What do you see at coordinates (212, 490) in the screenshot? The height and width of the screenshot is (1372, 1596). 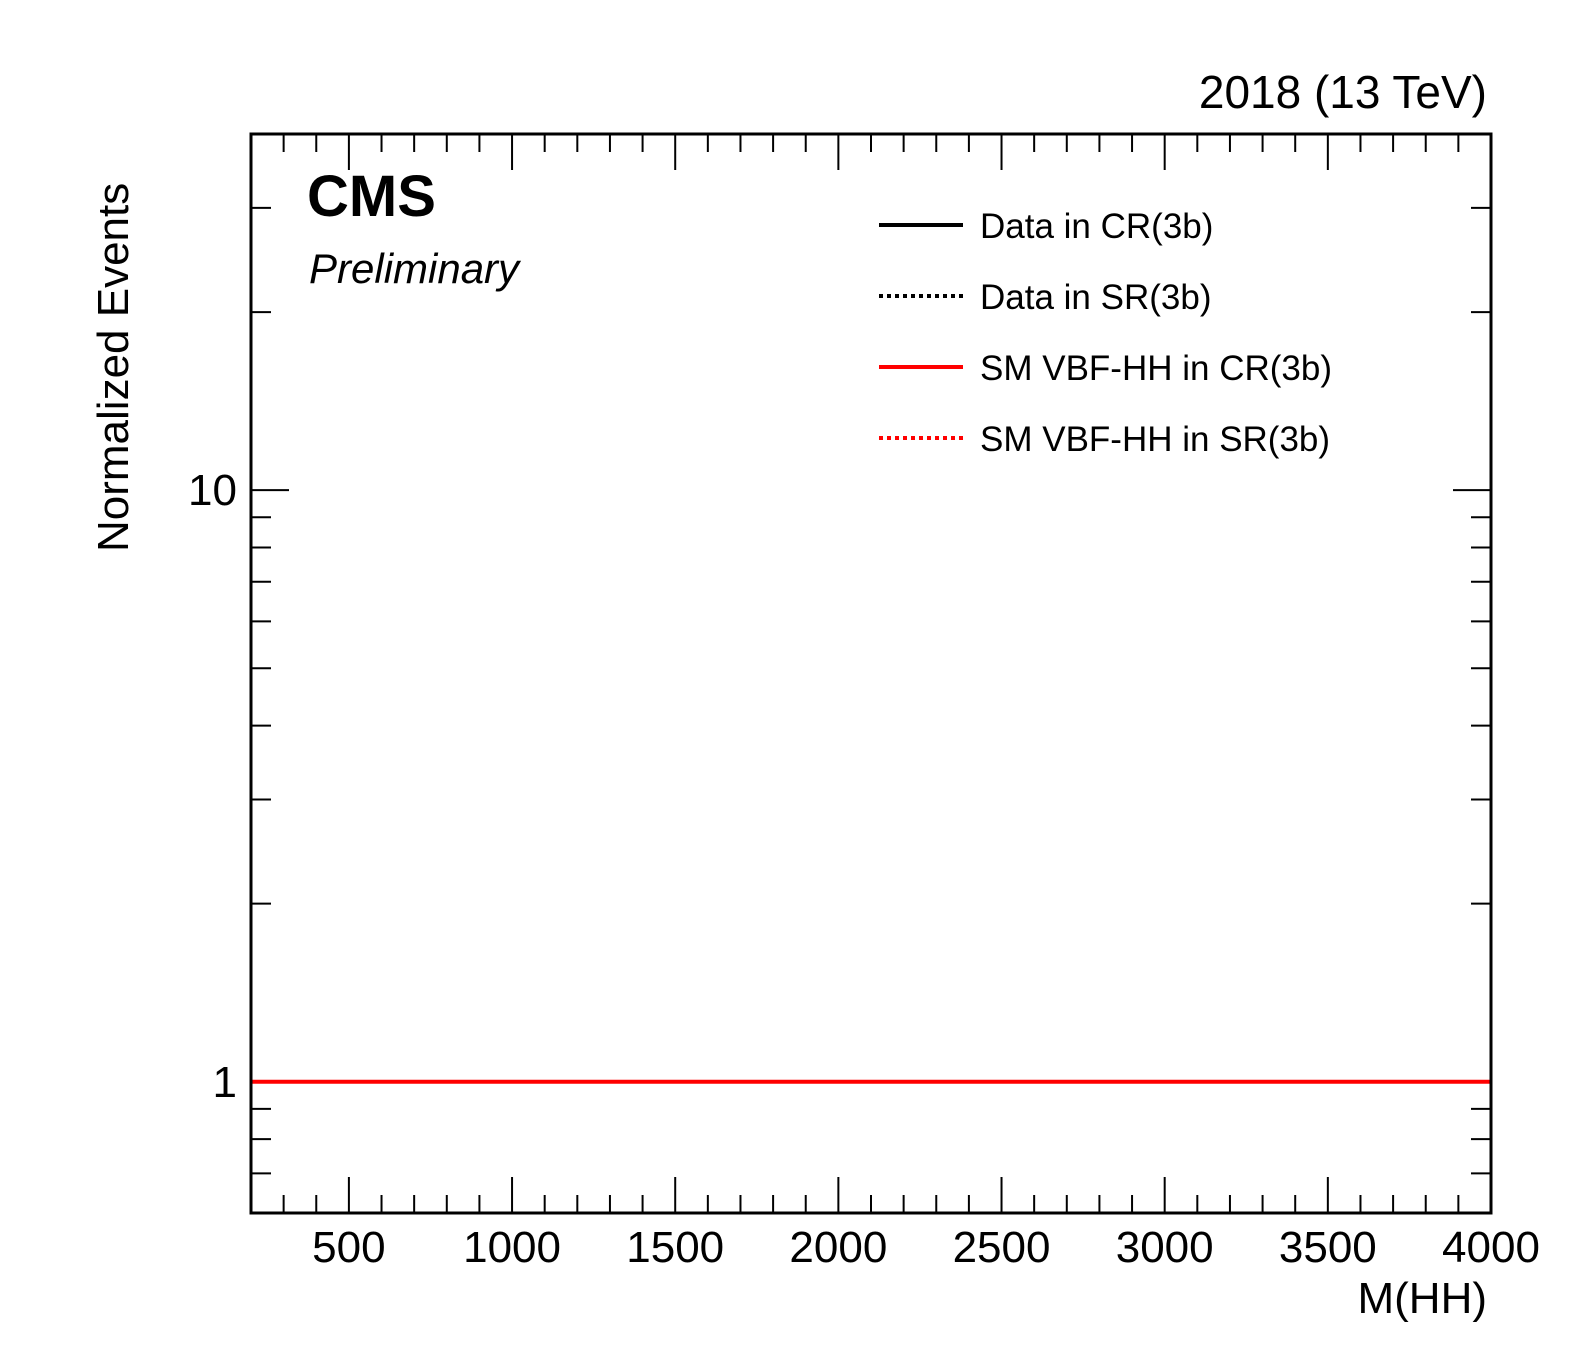 I see `y-tick-label: 10` at bounding box center [212, 490].